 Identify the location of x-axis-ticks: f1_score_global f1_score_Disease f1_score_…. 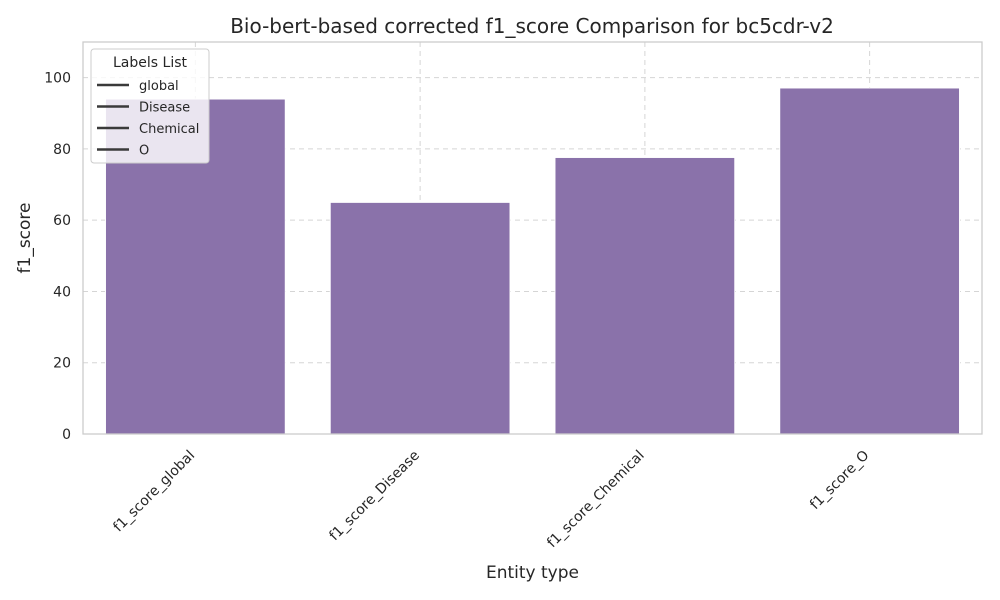
(491, 500).